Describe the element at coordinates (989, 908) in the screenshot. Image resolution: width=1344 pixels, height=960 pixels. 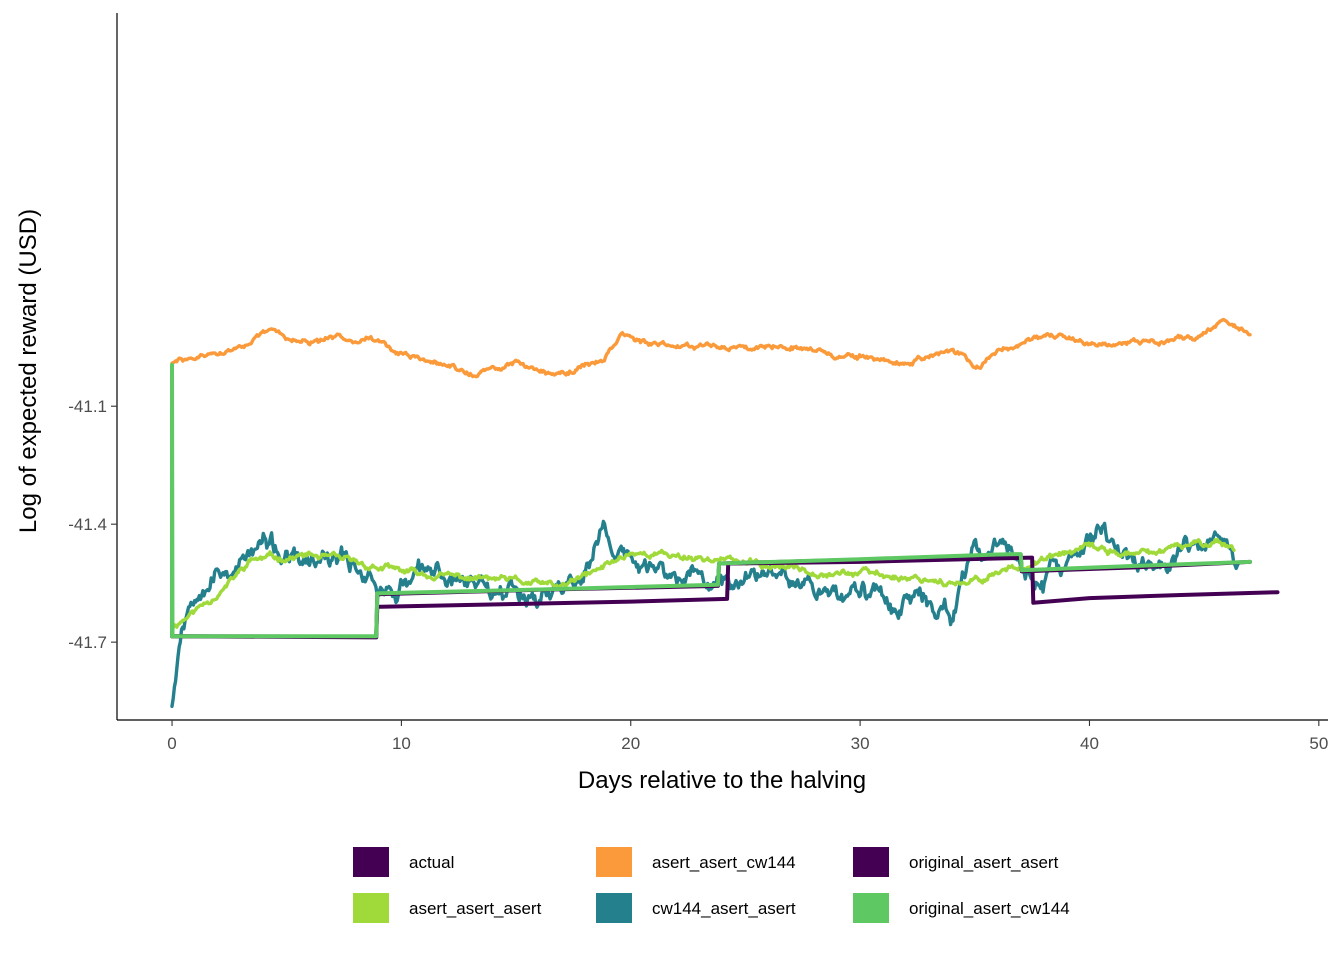
I see `legend-label-original_asert_cw144: original_asert_cw144` at that location.